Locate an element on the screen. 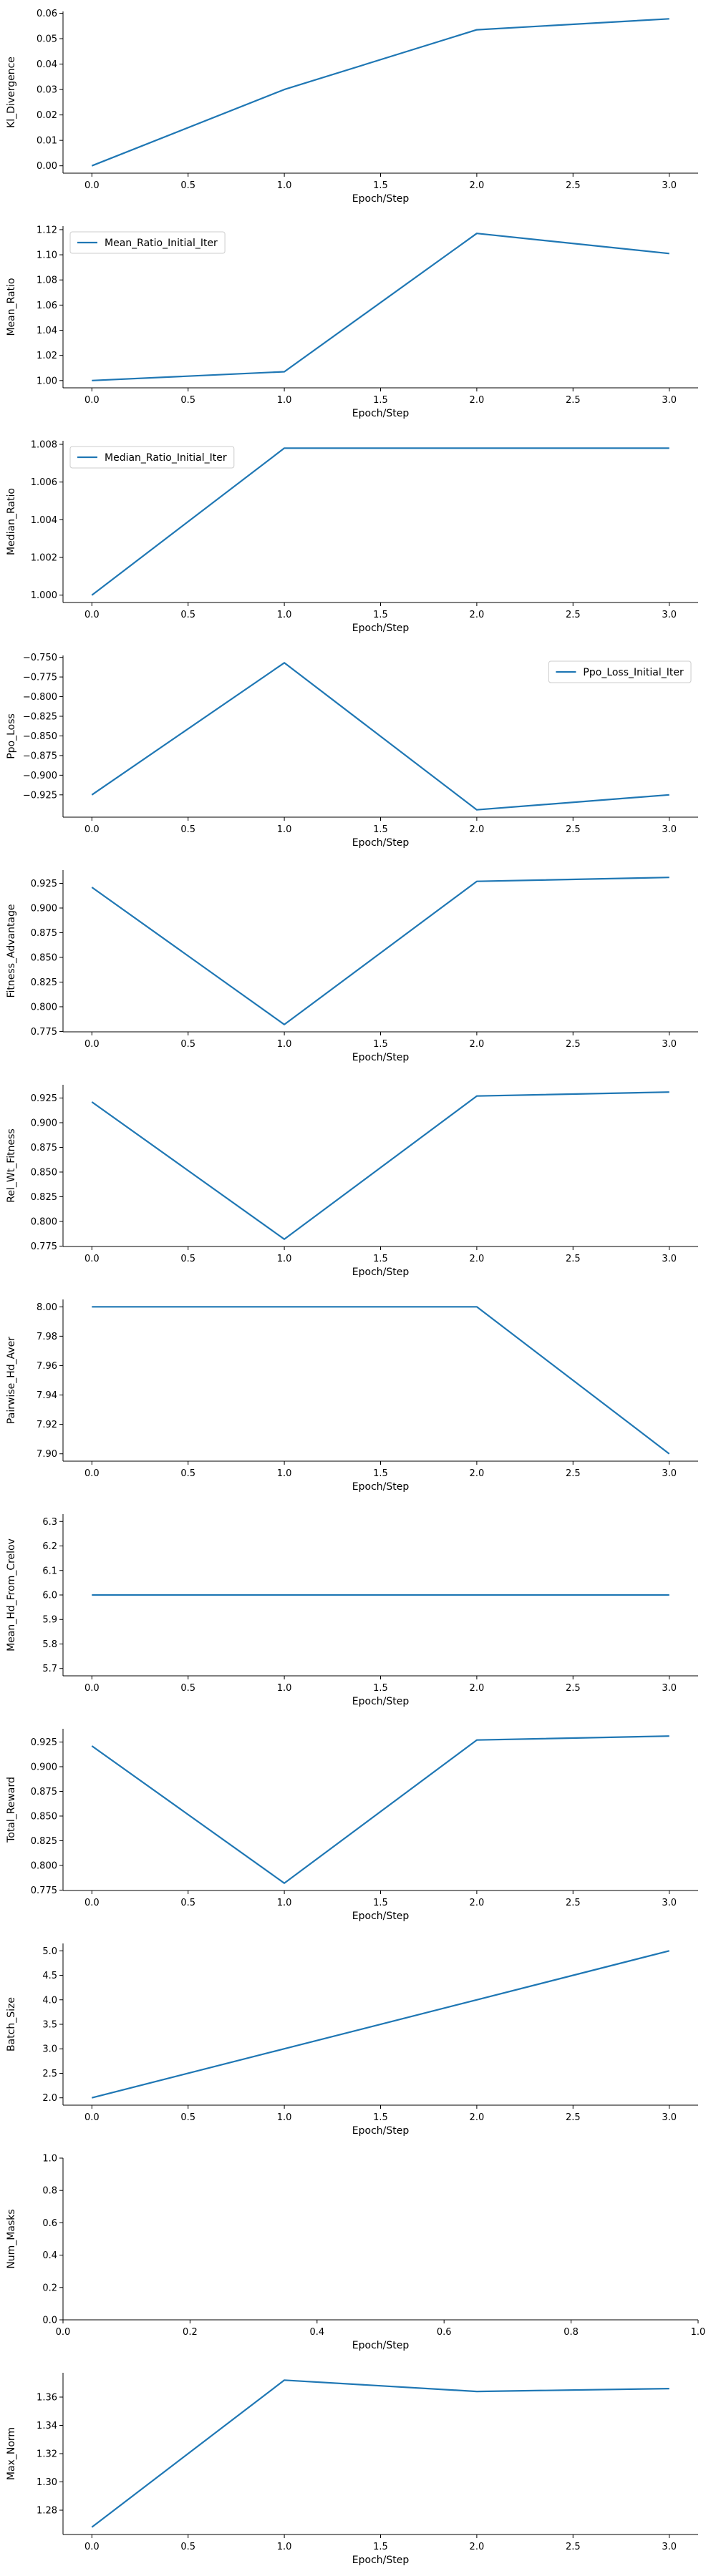 This screenshot has width=716, height=2576. legend-label: Ppo_Loss_Initial_Iter is located at coordinates (633, 672).